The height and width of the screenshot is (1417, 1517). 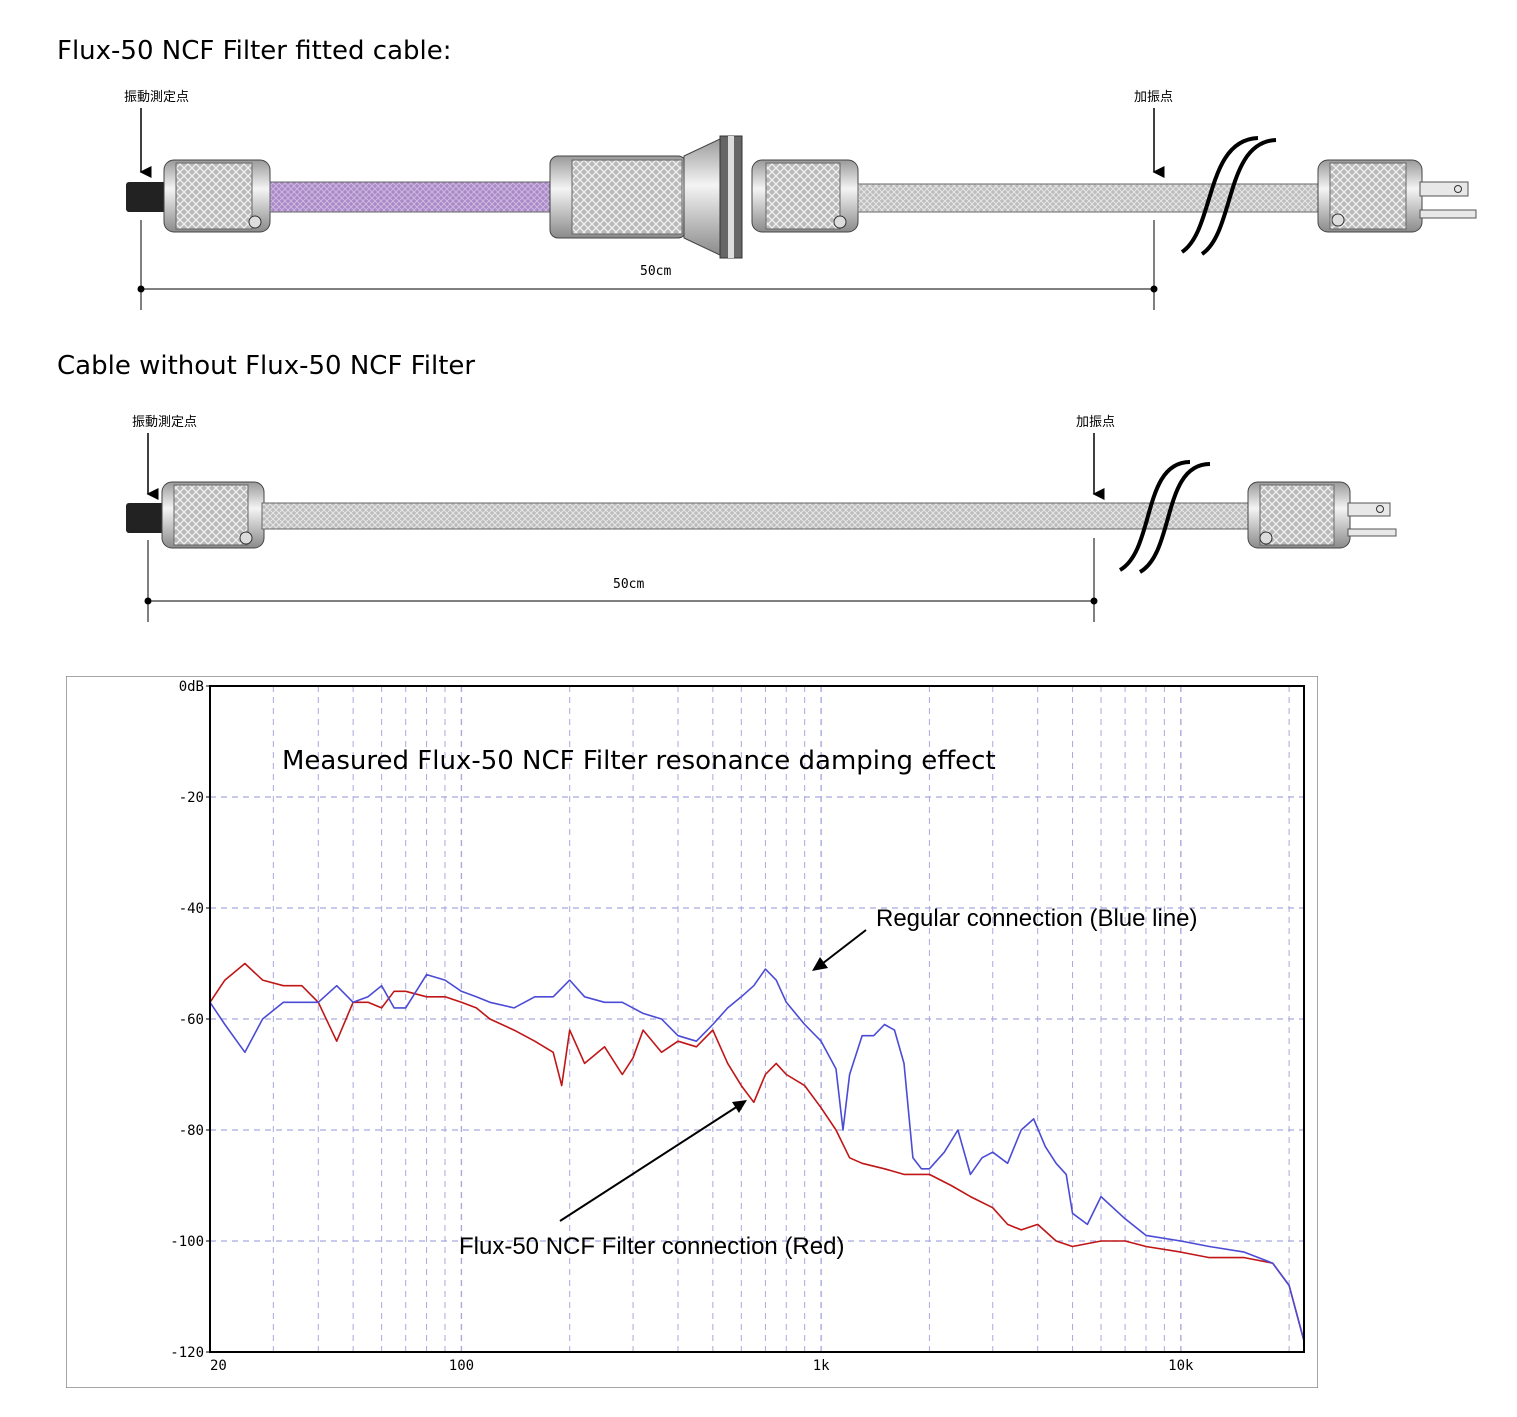 What do you see at coordinates (1154, 97) in the screenshot?
I see `diagram1-excite-label: 加振点` at bounding box center [1154, 97].